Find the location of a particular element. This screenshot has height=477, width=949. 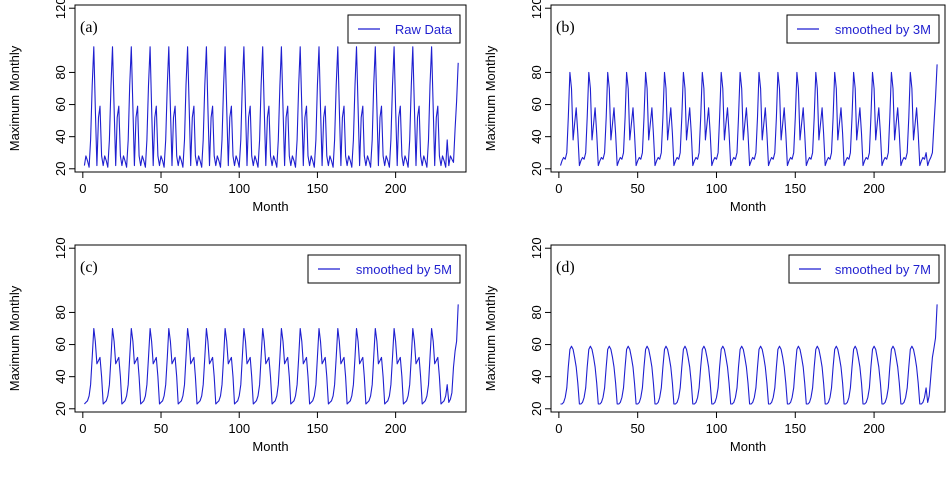

legend: smoothed by 7M is located at coordinates (864, 269).